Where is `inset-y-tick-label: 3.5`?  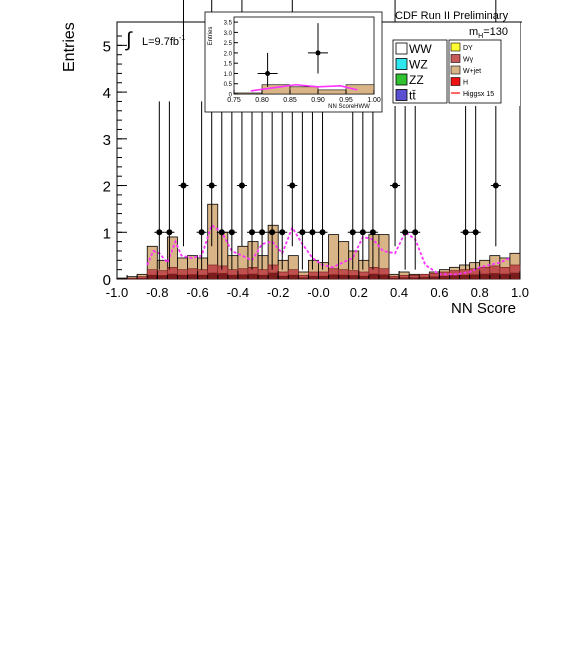
inset-y-tick-label: 3.5 is located at coordinates (228, 24).